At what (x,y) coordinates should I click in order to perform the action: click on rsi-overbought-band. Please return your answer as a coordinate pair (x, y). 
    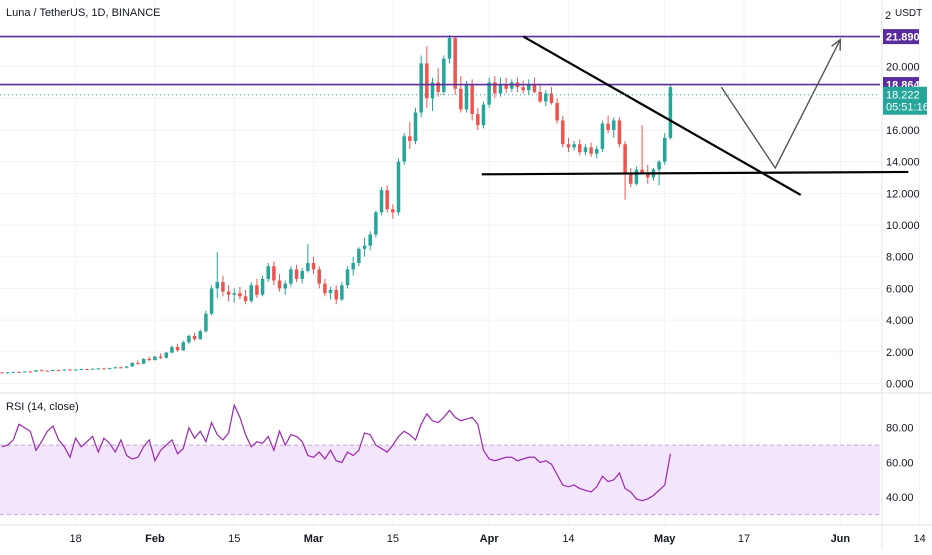
    Looking at the image, I should click on (440, 480).